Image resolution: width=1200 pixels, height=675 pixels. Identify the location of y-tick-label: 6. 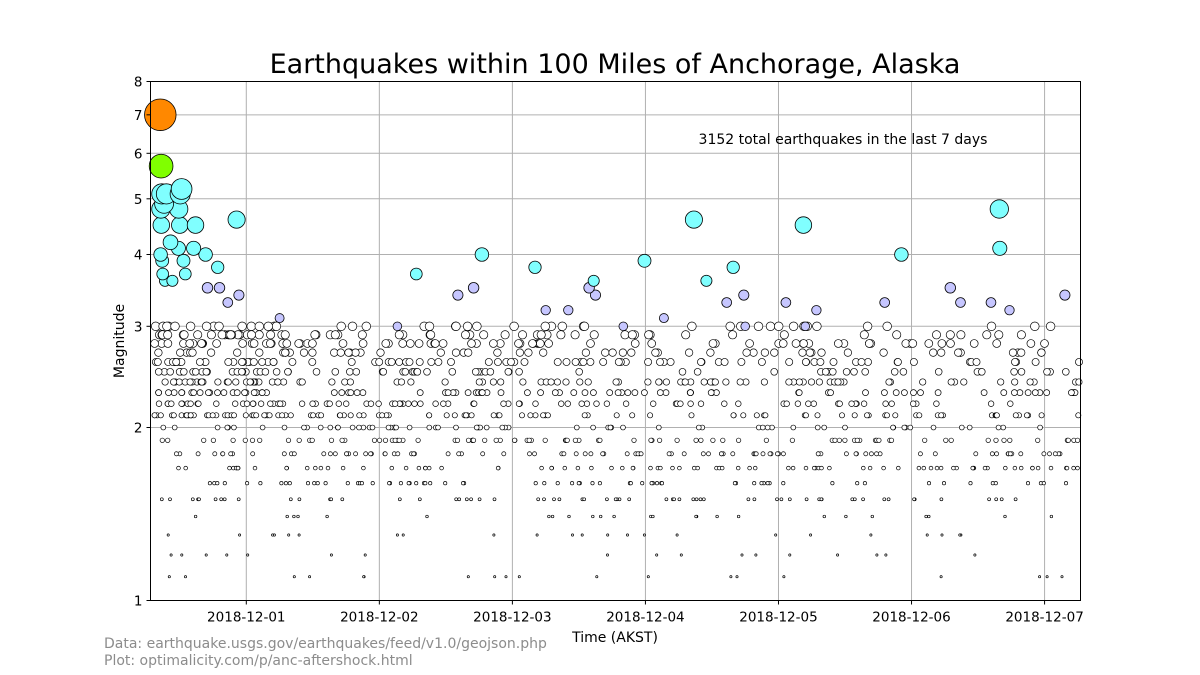
(138, 154).